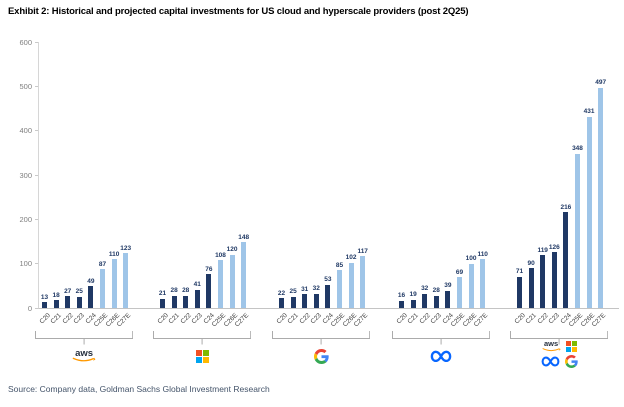  What do you see at coordinates (448, 286) in the screenshot?
I see `bar-value-label: 39` at bounding box center [448, 286].